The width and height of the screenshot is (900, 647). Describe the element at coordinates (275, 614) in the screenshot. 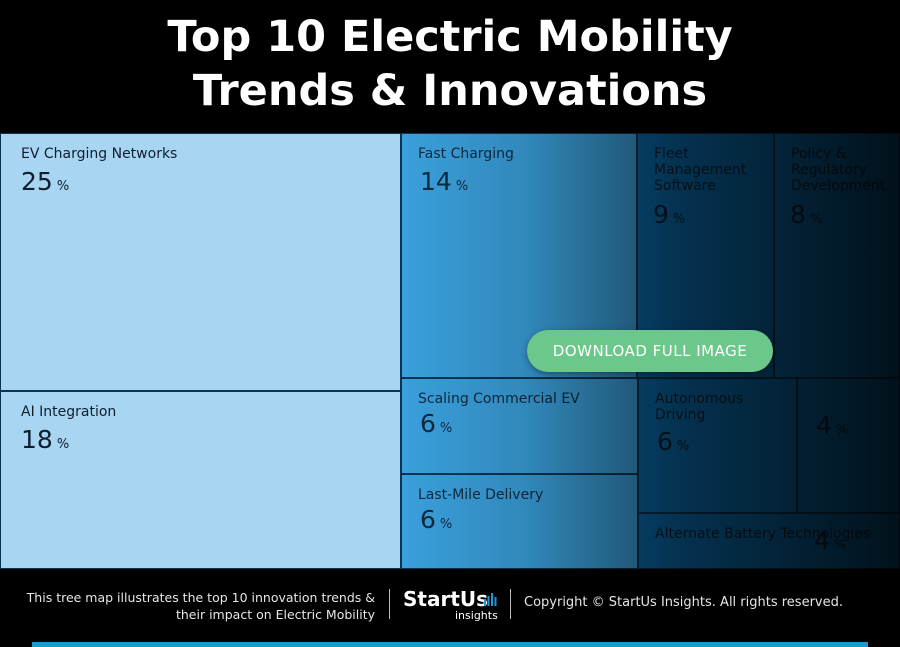

I see `footer-description-line-2: their impact on Electric Mobility` at that location.